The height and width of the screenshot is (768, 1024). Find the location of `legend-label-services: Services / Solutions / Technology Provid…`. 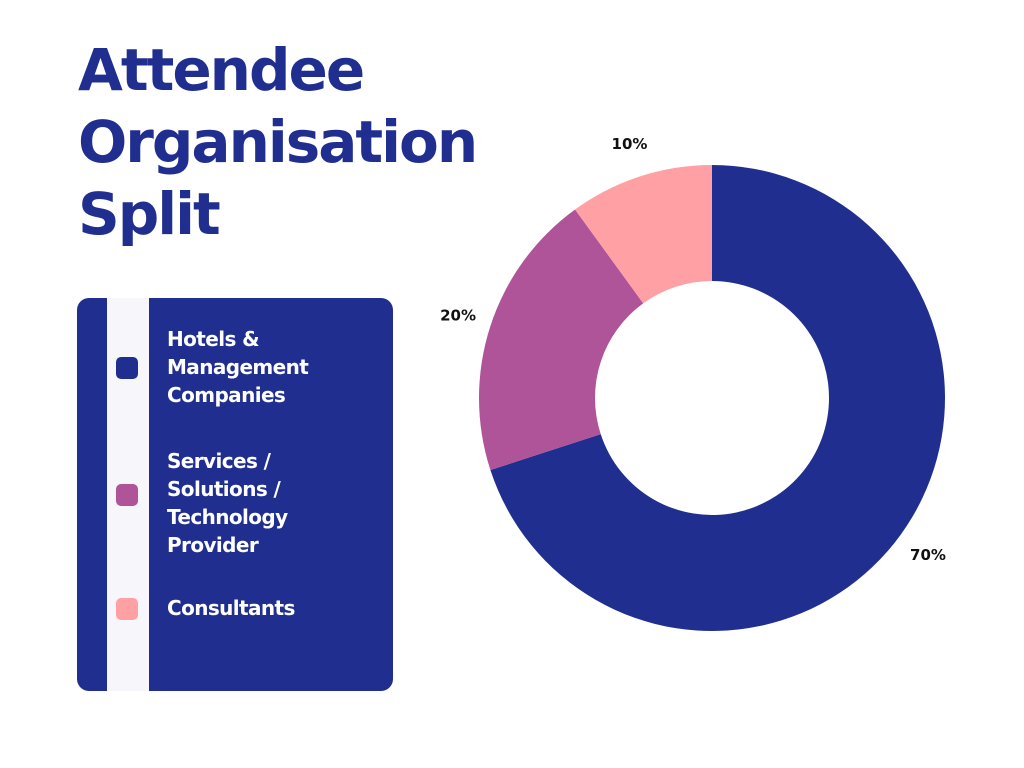

legend-label-services: Services / Solutions / Technology Provid… is located at coordinates (227, 503).